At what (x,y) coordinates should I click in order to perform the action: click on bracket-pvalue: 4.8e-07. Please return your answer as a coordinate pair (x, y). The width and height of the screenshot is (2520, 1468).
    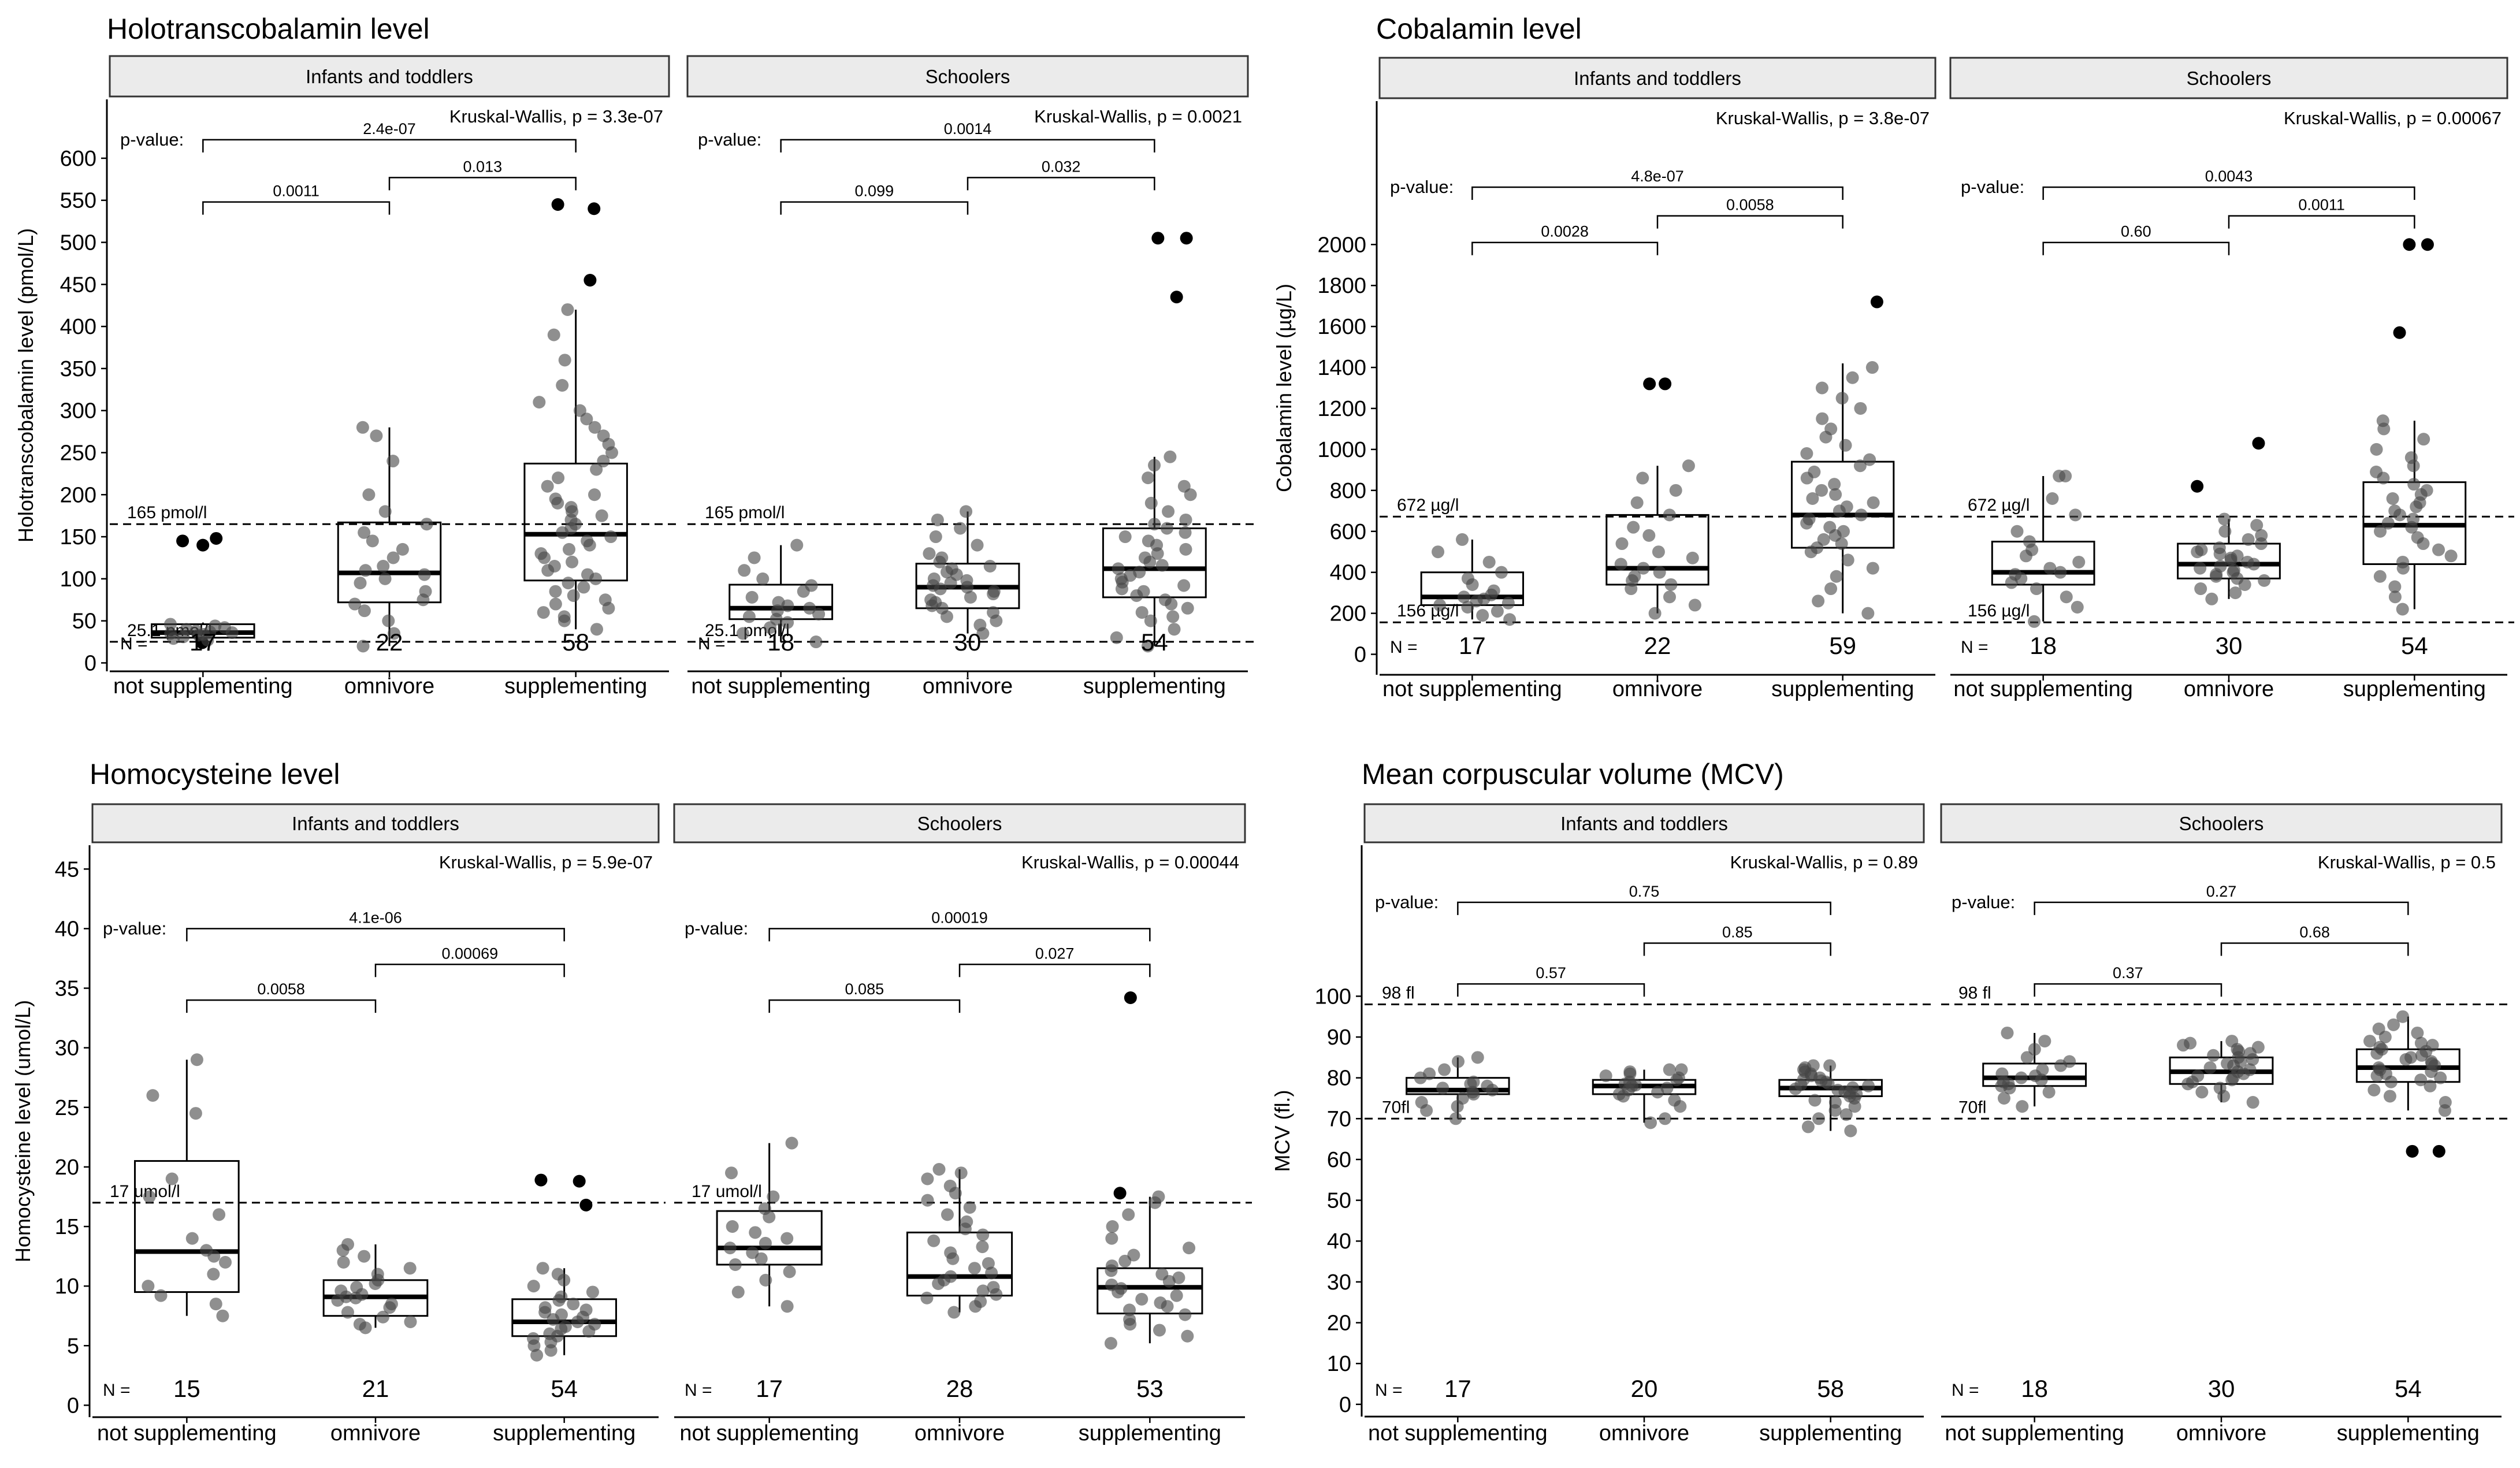
    Looking at the image, I should click on (1658, 177).